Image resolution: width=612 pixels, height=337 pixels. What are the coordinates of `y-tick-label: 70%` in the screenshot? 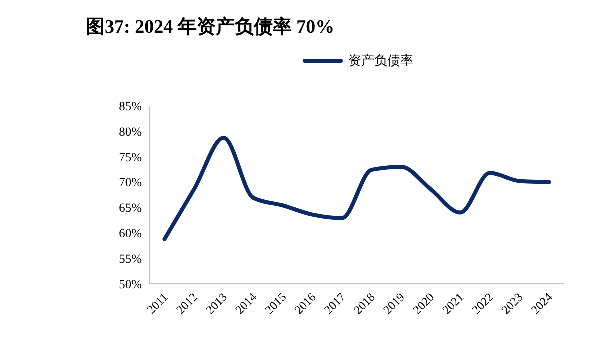 It's located at (130, 183).